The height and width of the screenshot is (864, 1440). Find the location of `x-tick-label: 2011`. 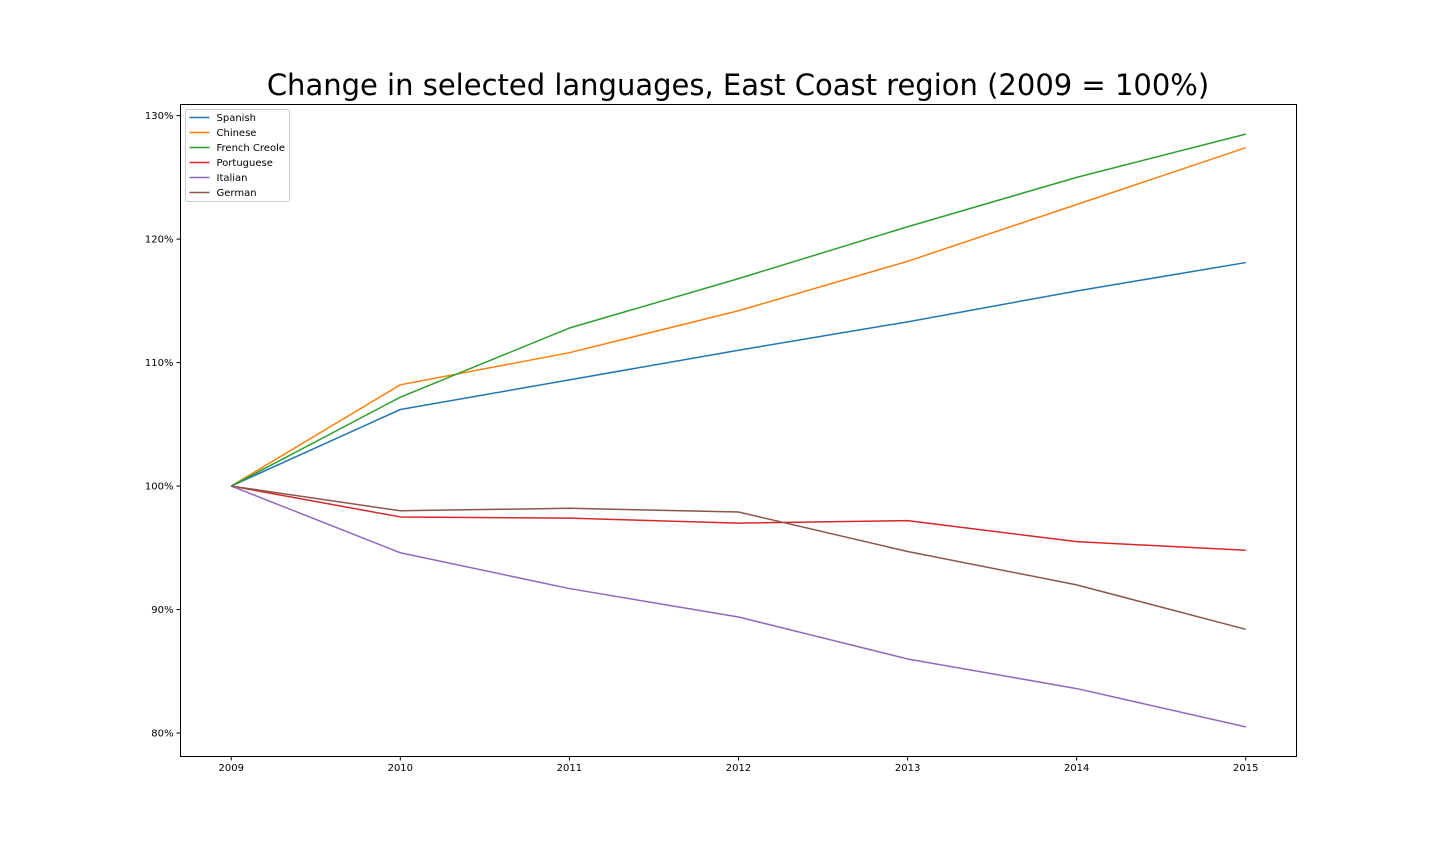

x-tick-label: 2011 is located at coordinates (569, 768).